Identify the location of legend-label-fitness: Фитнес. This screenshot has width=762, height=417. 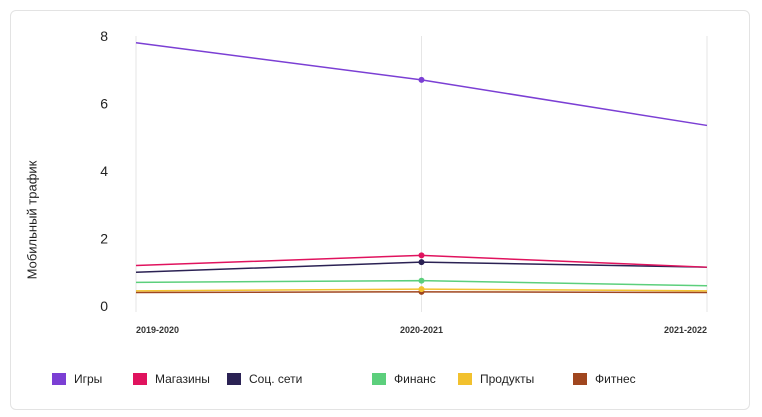
(615, 379).